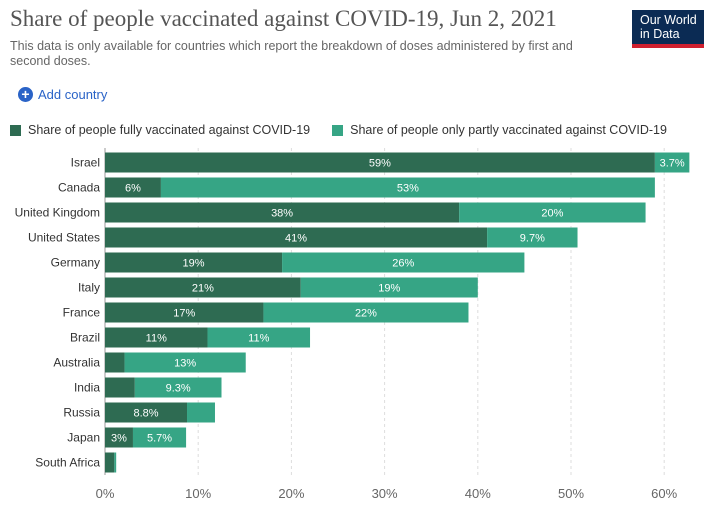 This screenshot has height=509, width=715. I want to click on data-label-partly: 3.7%, so click(672, 164).